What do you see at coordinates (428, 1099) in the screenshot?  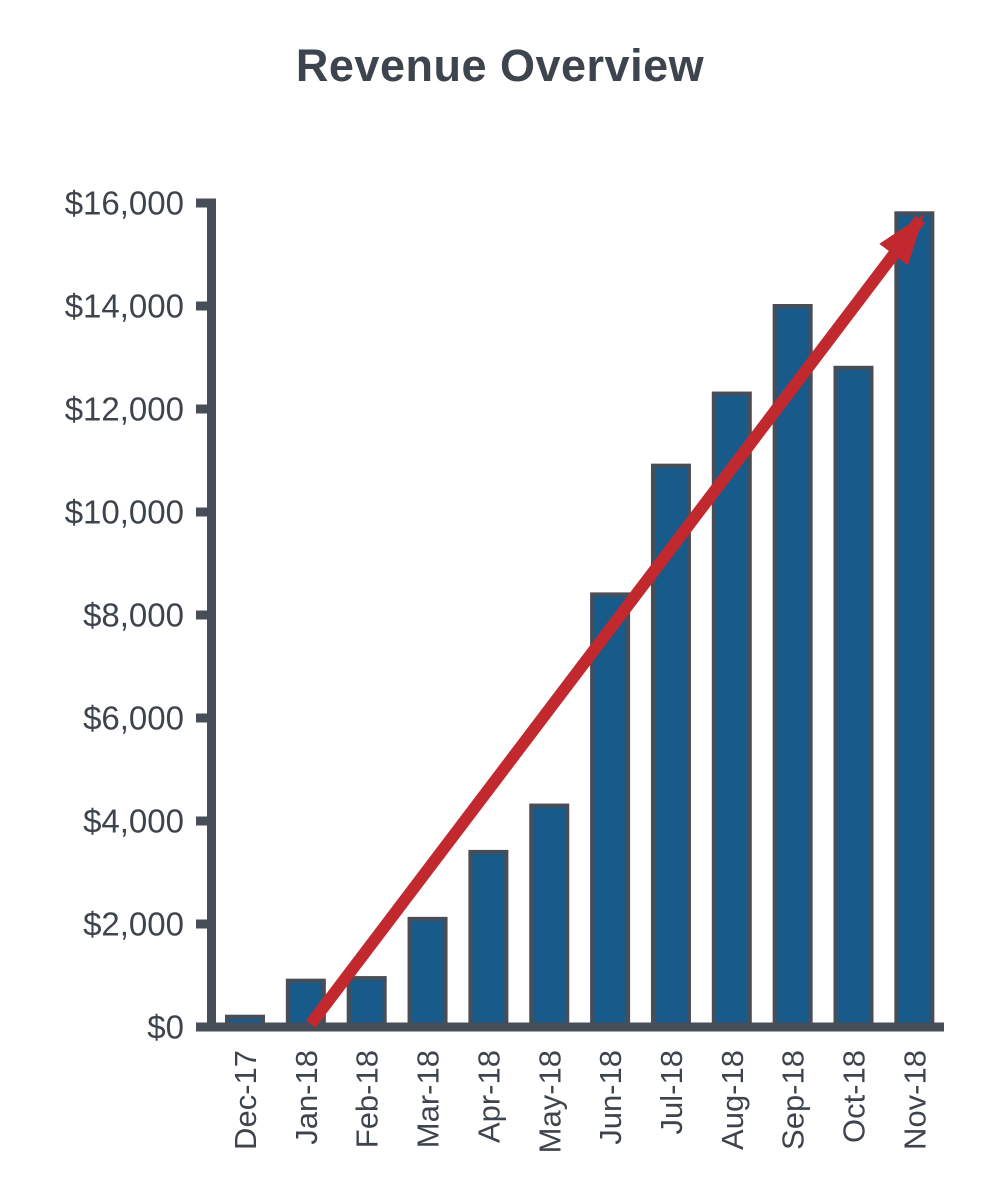 I see `x-tick-label: Mar-18` at bounding box center [428, 1099].